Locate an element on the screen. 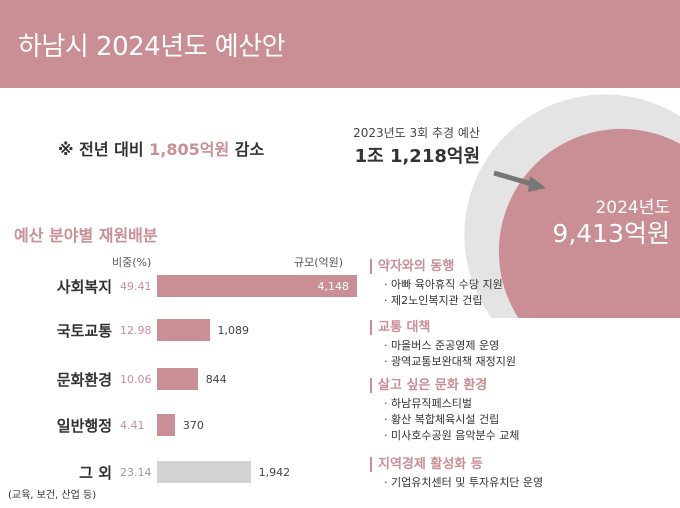  change-note: ※ 전년 대비 1,805억원 감소 is located at coordinates (161, 148).